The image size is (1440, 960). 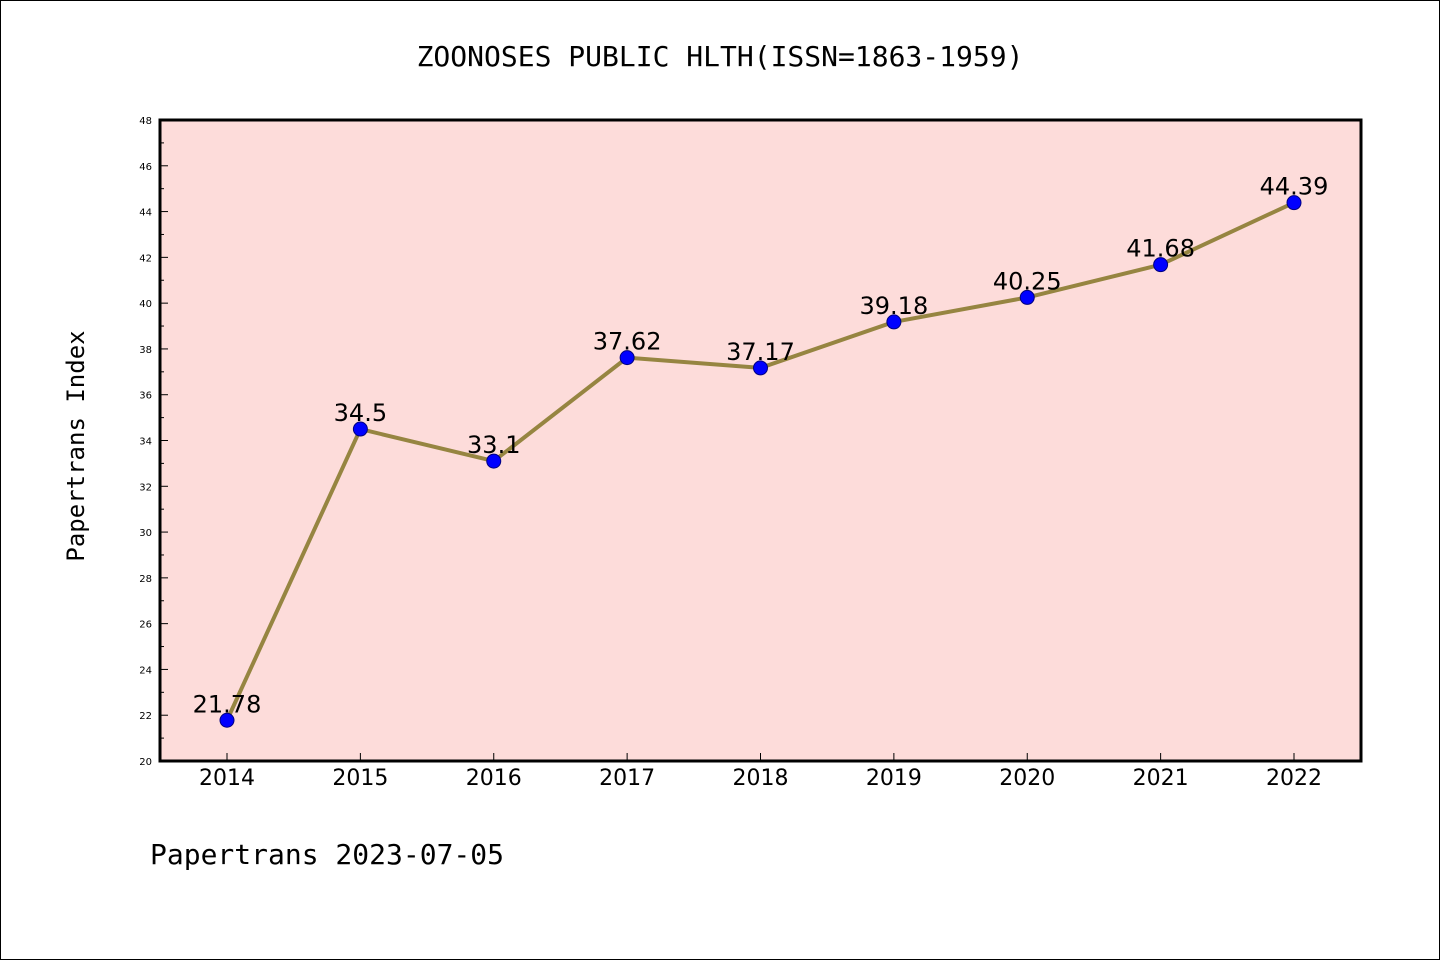 What do you see at coordinates (1161, 778) in the screenshot?
I see `x-tick-label: 2021` at bounding box center [1161, 778].